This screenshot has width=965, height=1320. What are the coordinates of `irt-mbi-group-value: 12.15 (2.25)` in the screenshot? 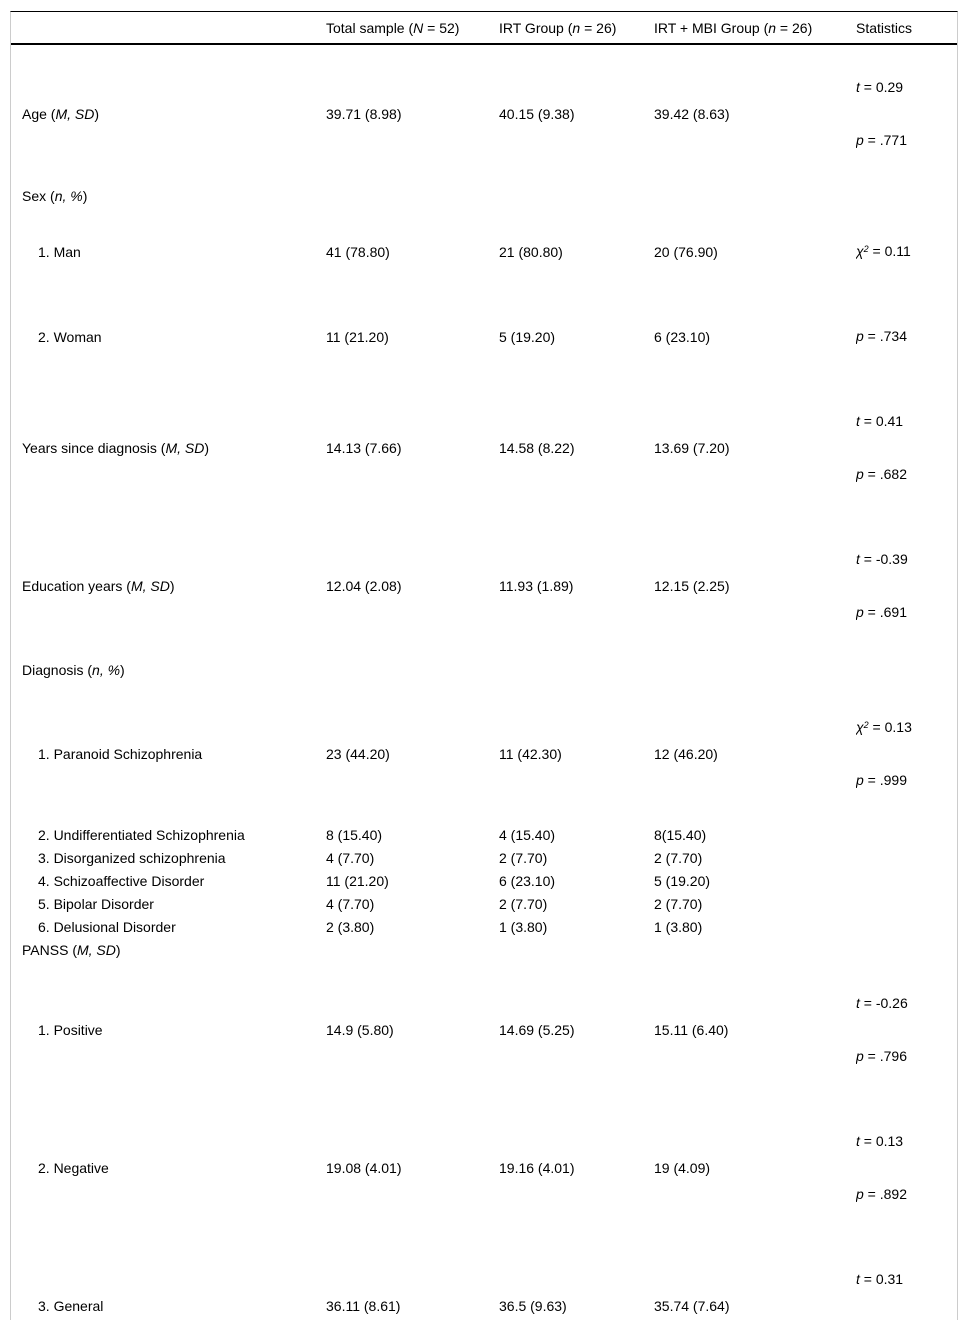 It's located at (692, 586).